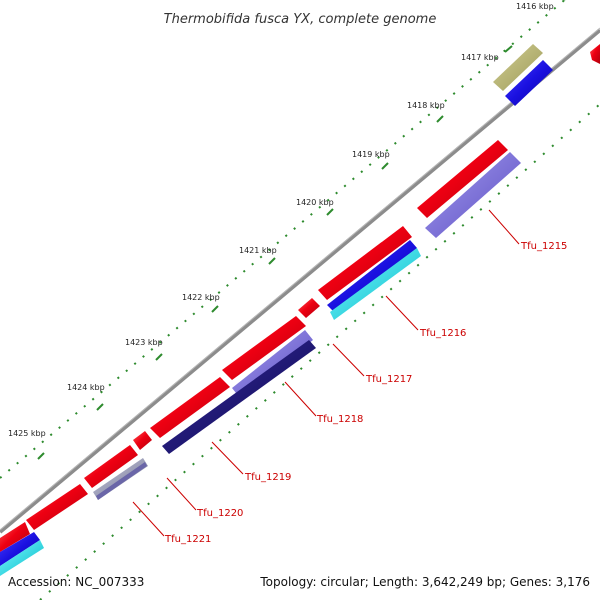  I want to click on leader-tfu1218, so click(300, 399).